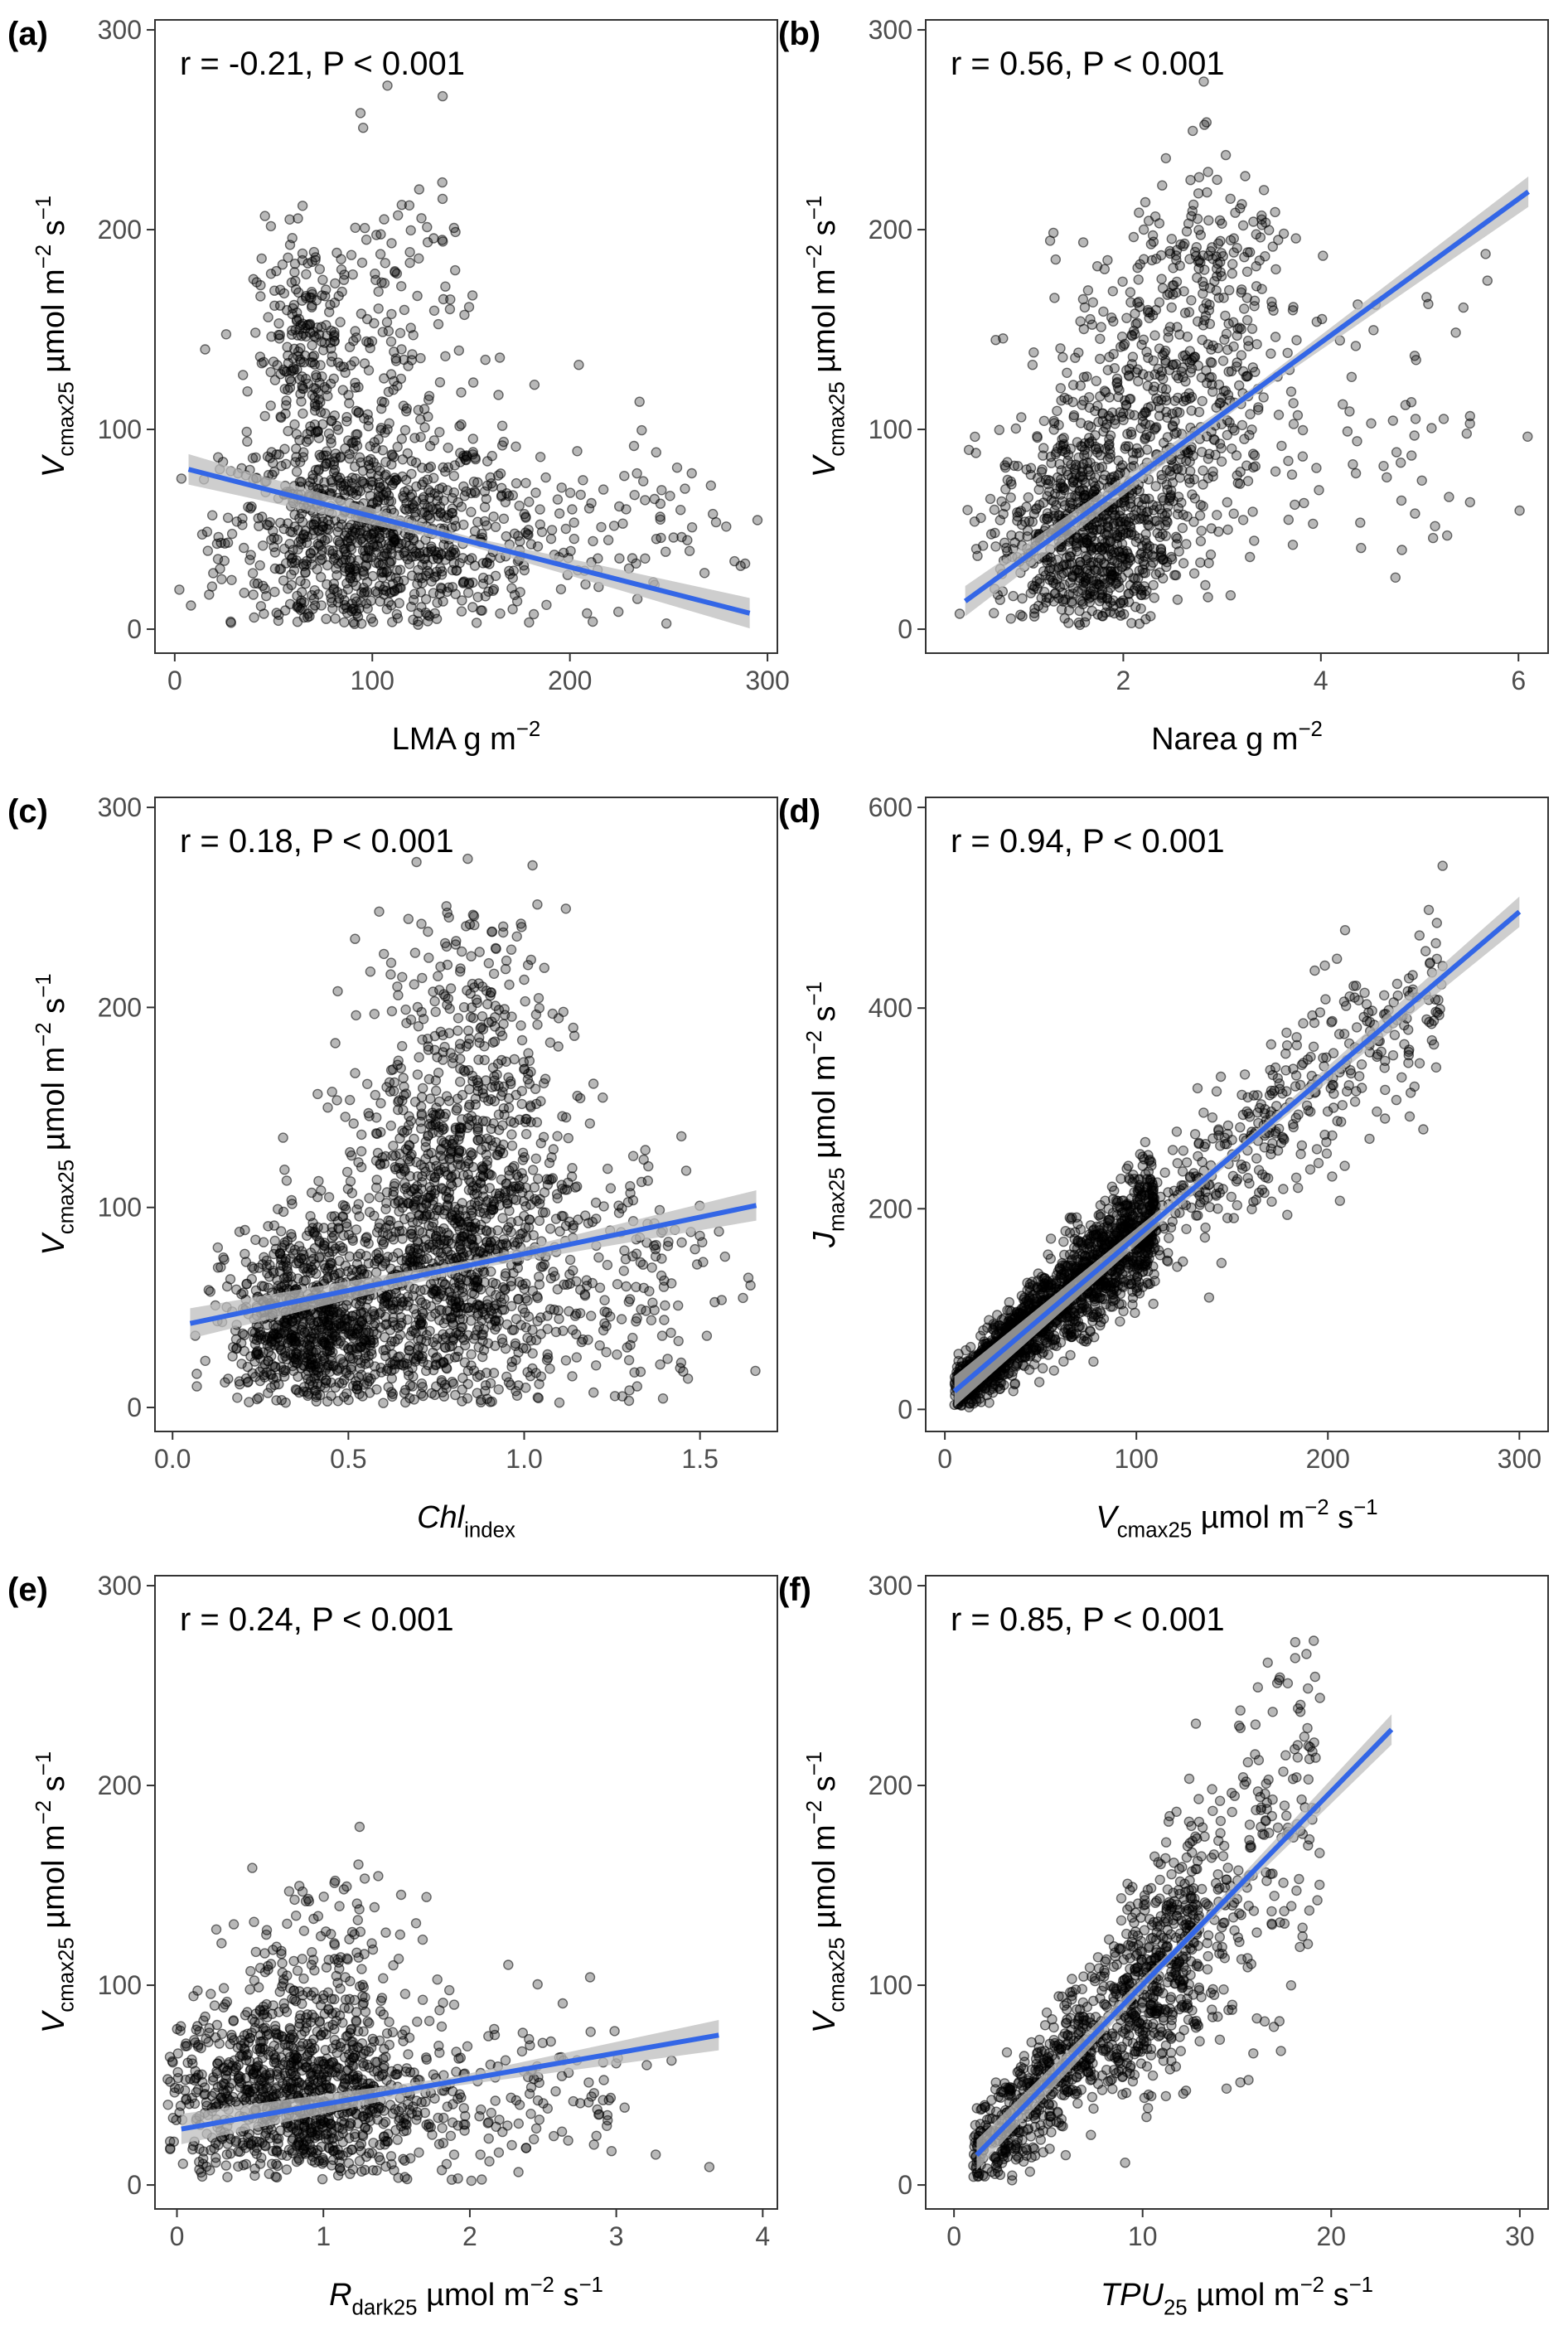 The image size is (1568, 2325). Describe the element at coordinates (66, 418) in the screenshot. I see `axis-label-sub: cmax25` at that location.